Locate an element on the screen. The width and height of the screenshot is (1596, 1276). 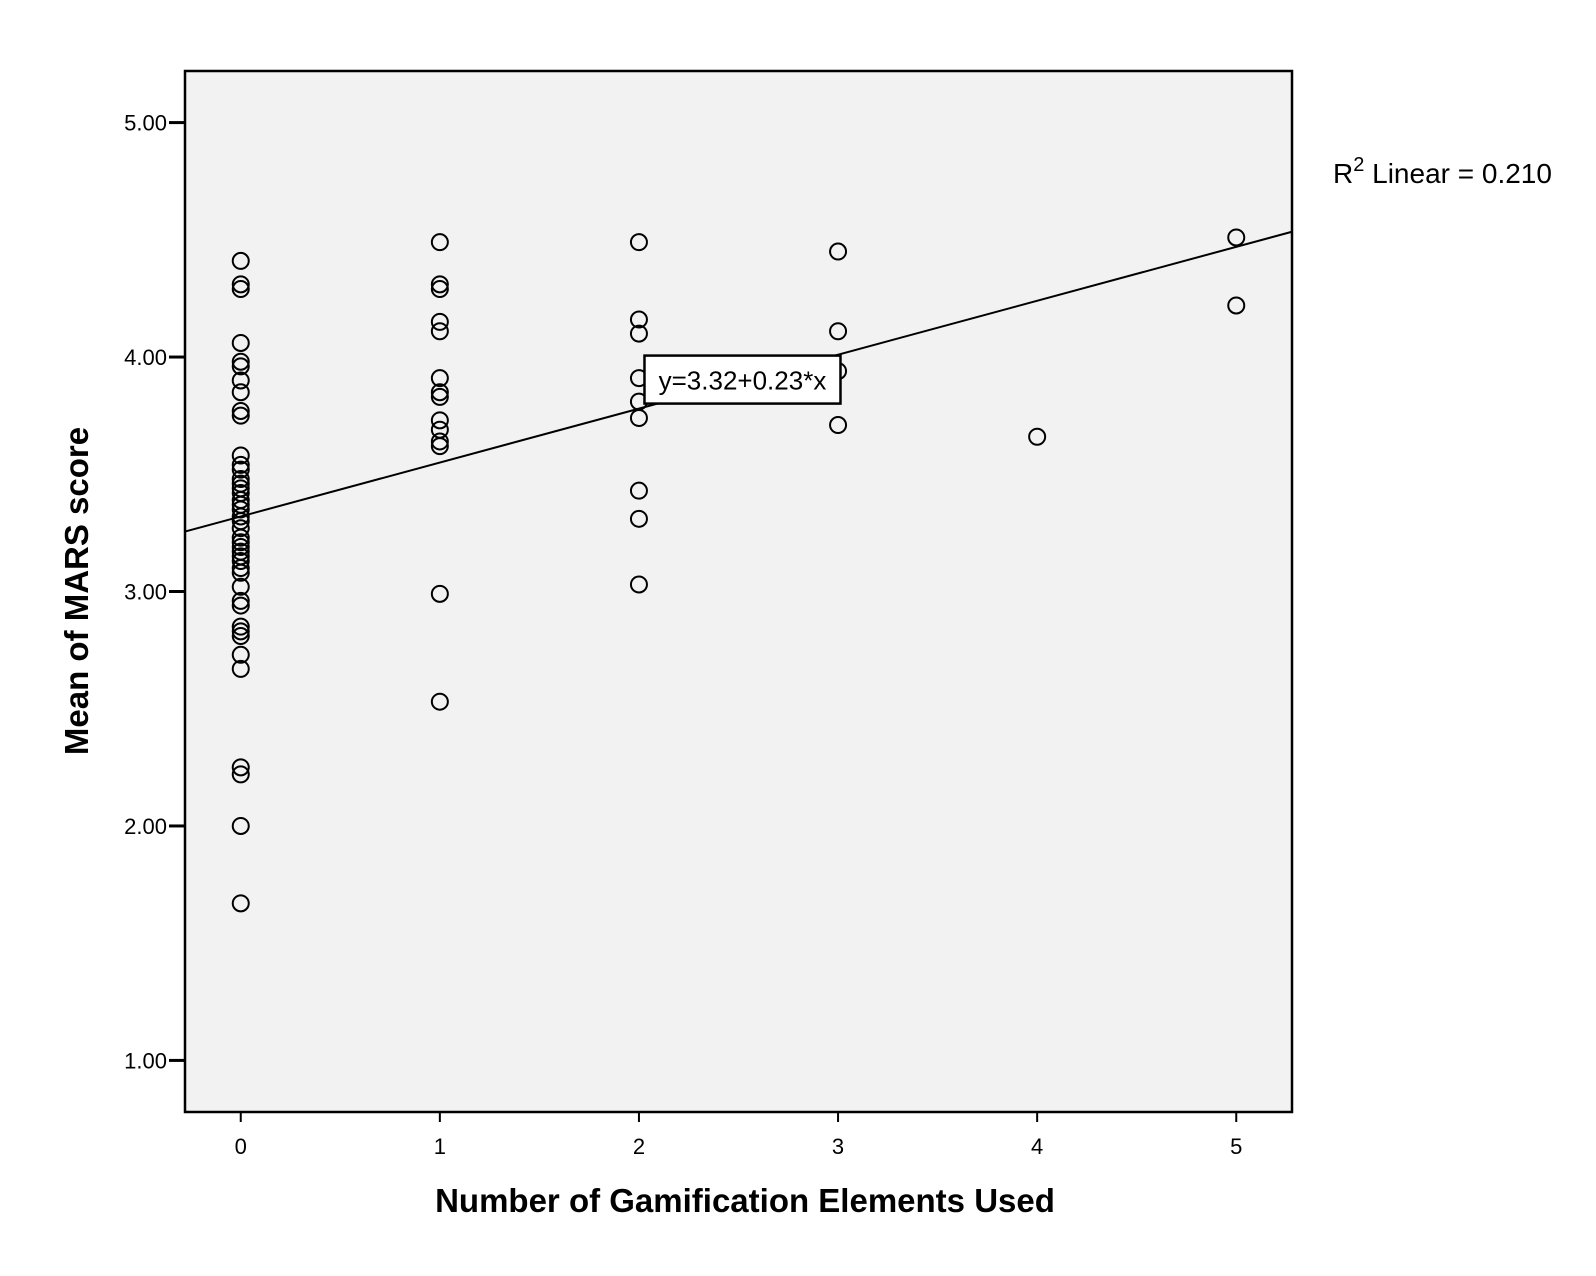
y-axis: 1.00 2.00 3.00 4.00 5.00 is located at coordinates (154, 592).